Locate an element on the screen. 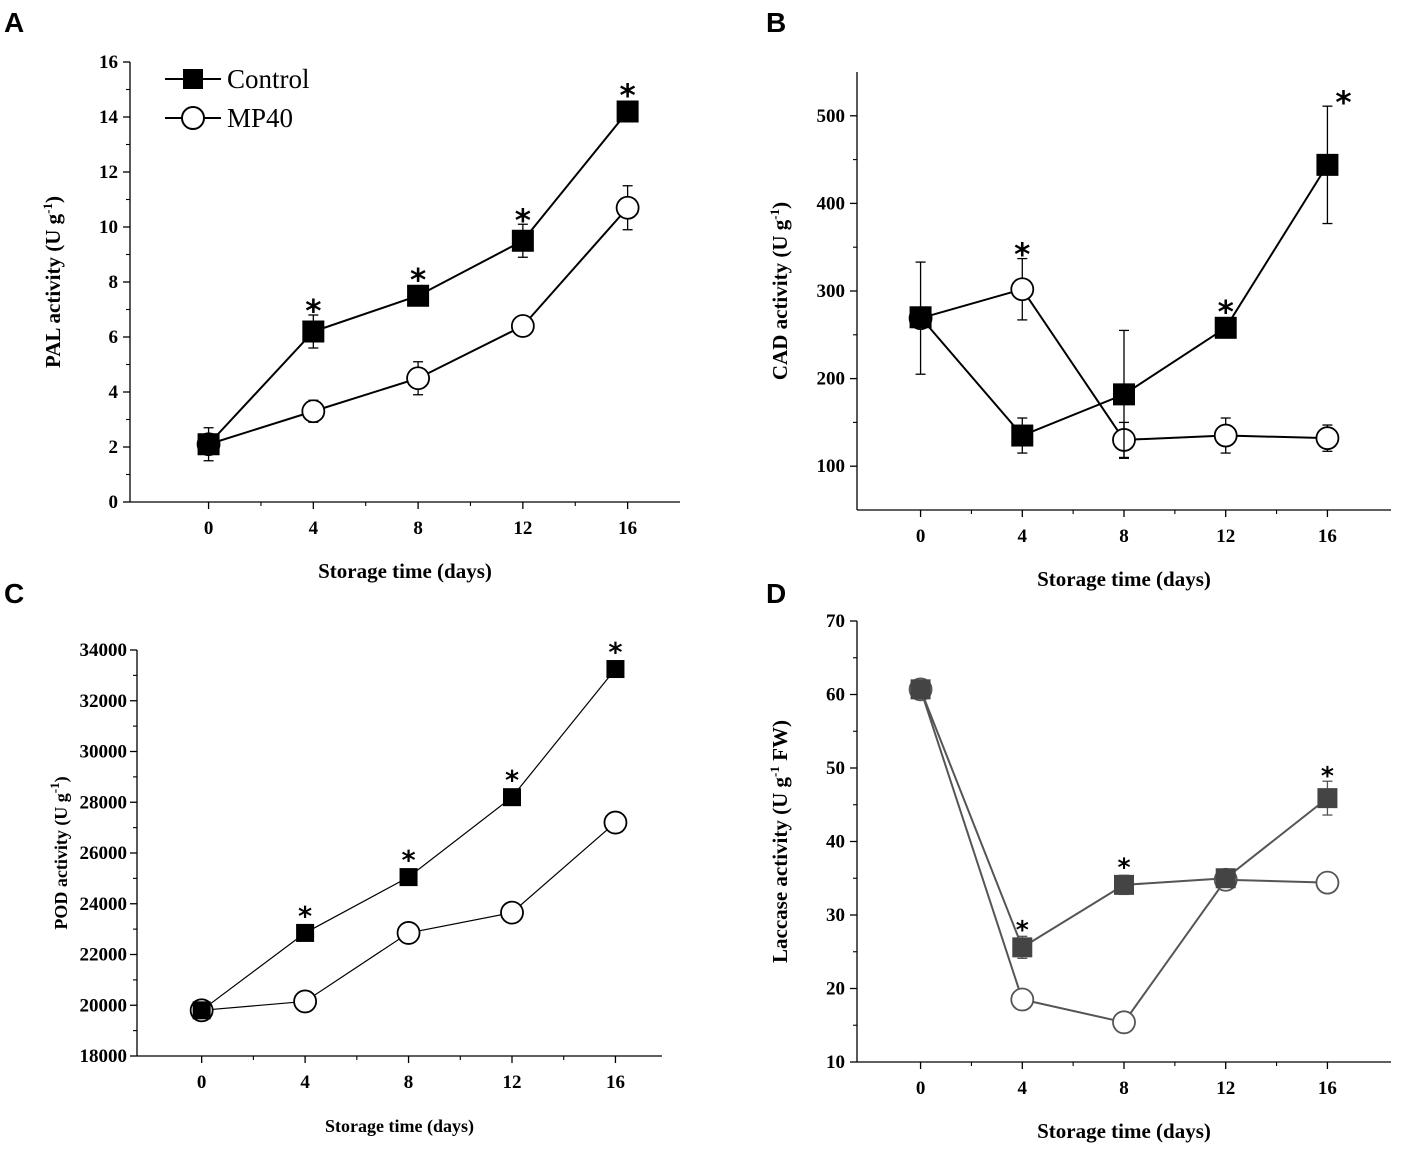  y-tick-label: 14 is located at coordinates (109, 117).